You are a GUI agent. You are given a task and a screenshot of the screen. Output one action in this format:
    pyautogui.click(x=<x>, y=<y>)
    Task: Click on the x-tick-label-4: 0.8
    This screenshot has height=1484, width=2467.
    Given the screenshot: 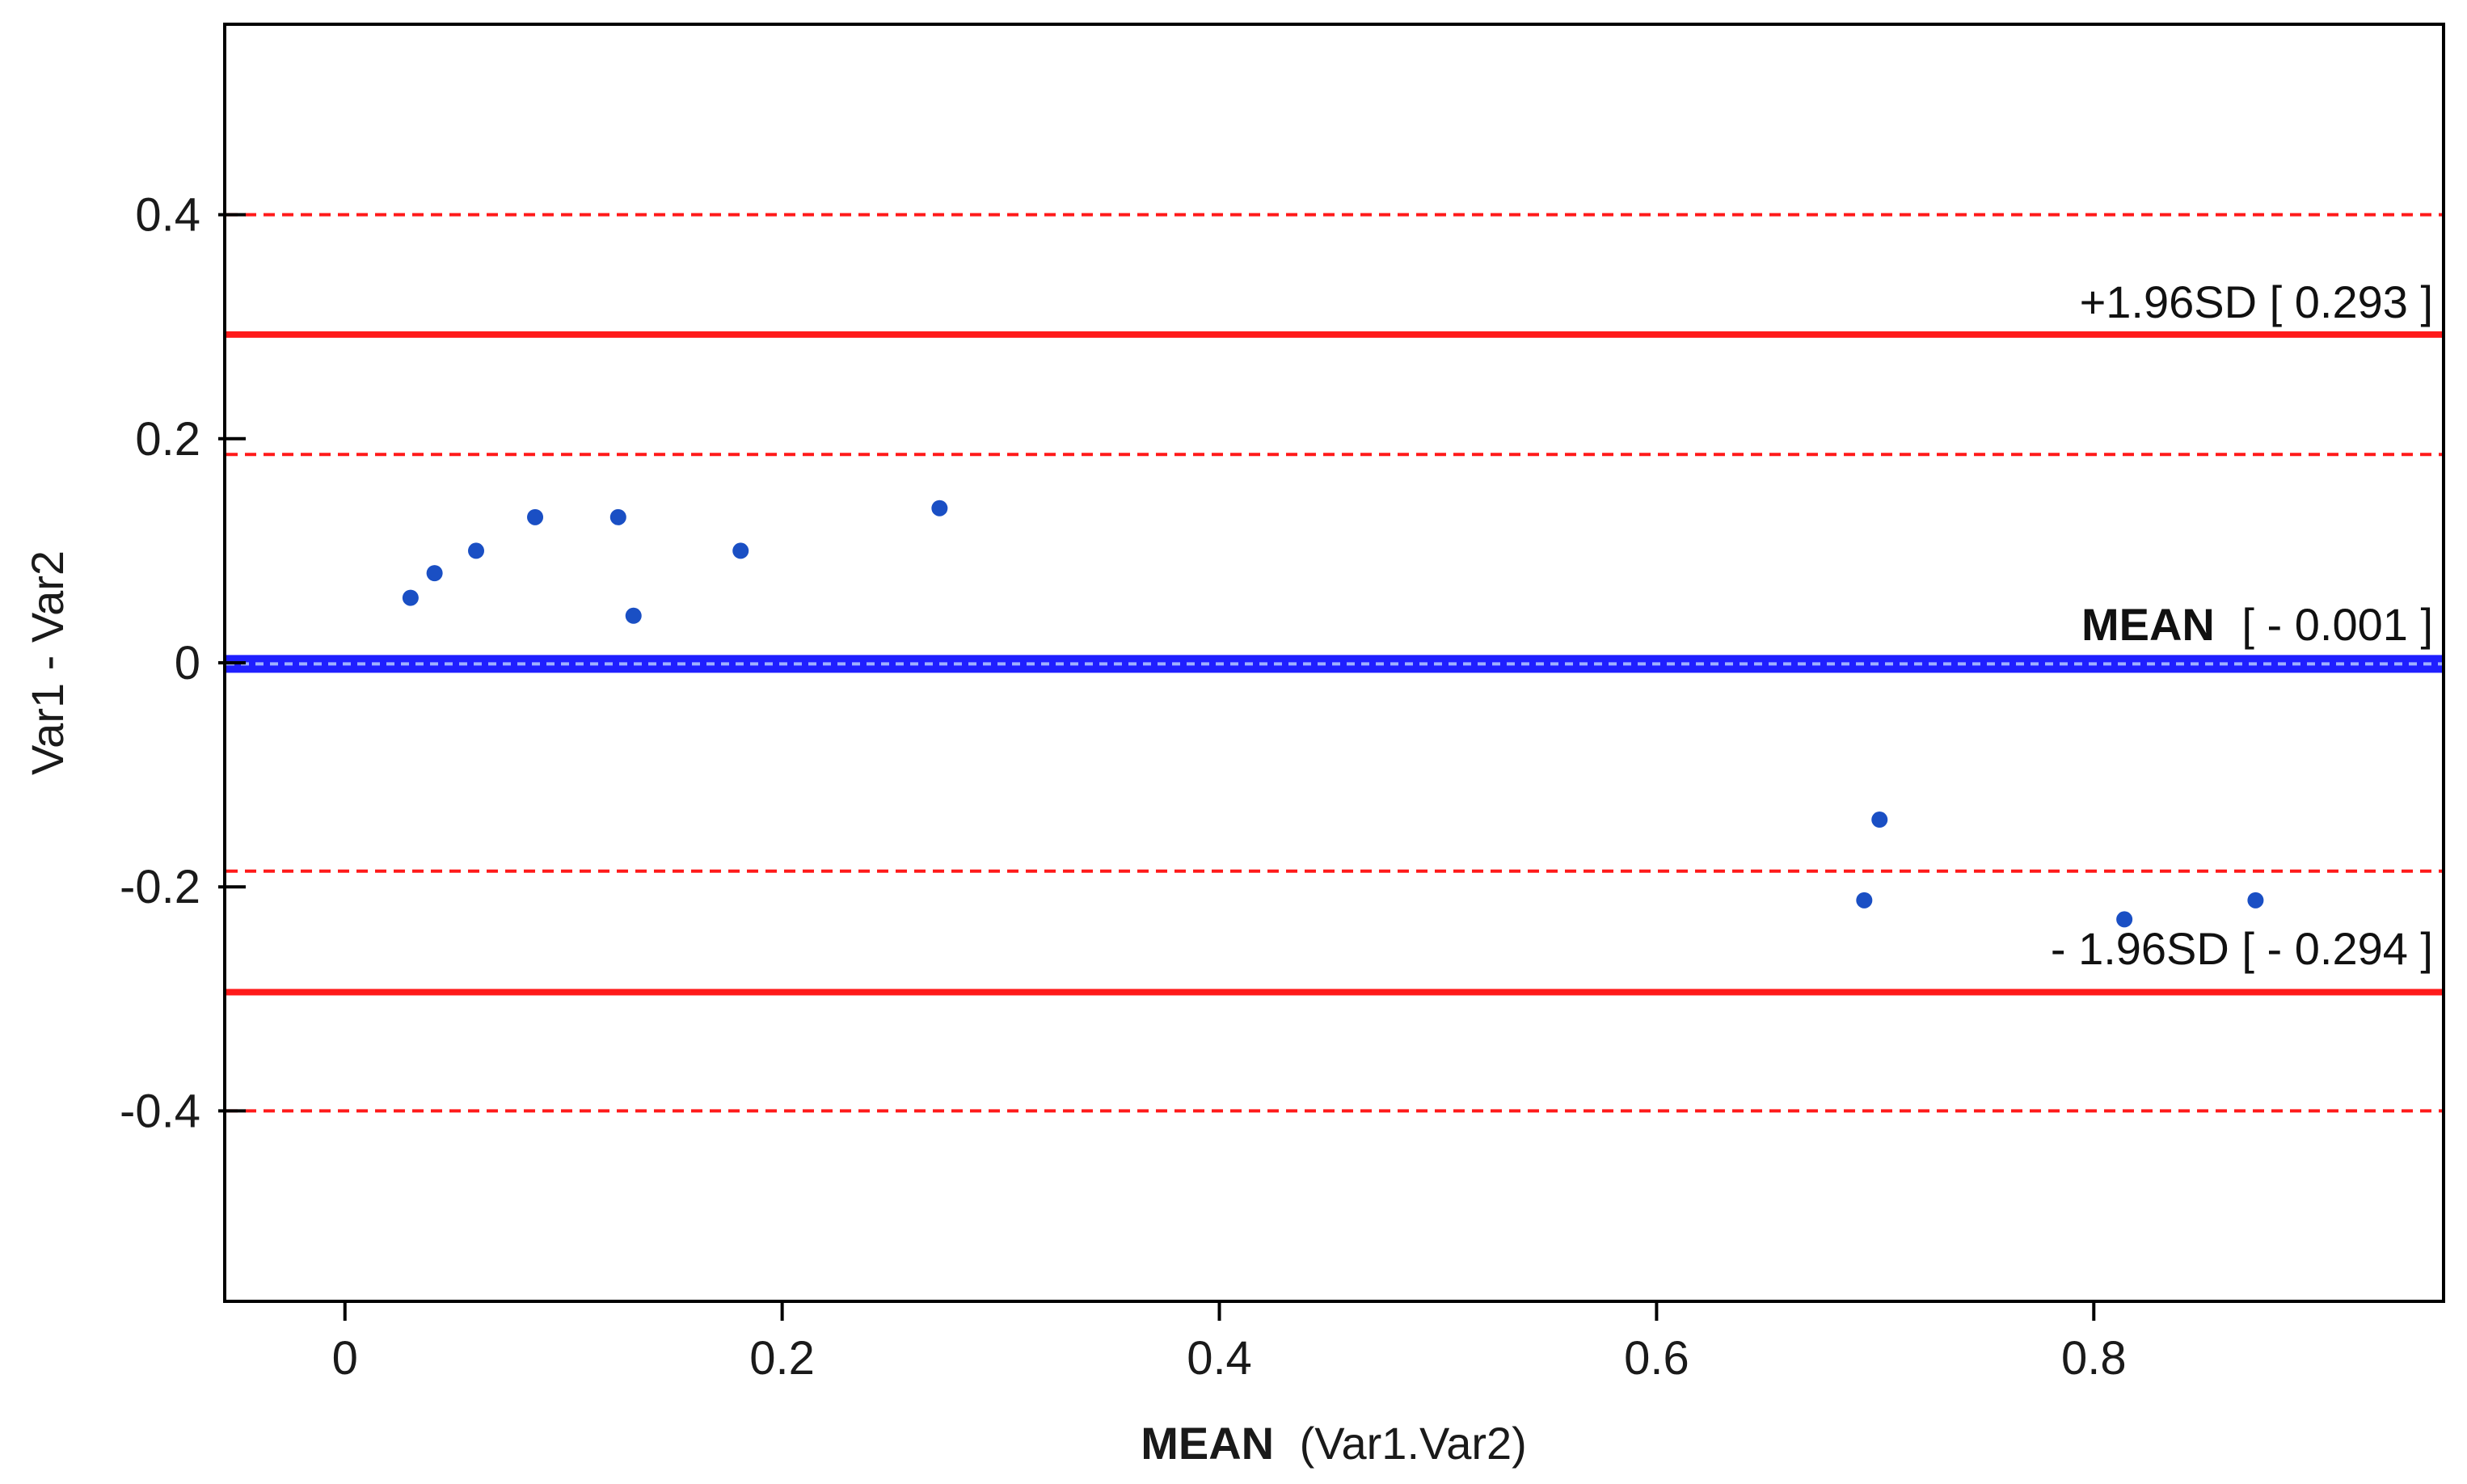 What is the action you would take?
    pyautogui.click(x=2094, y=1358)
    